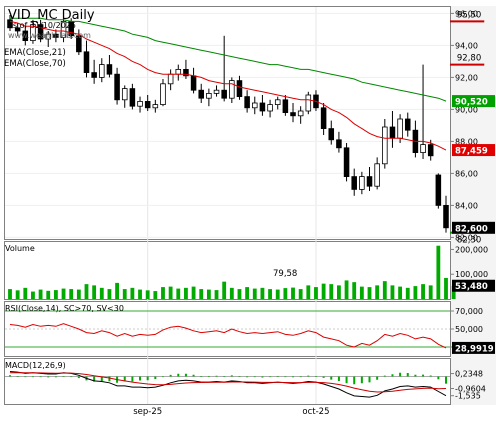  Describe the element at coordinates (64, 308) in the screenshot. I see `rsi-label: RSI(Close,14), SC>70, SV<30` at that location.